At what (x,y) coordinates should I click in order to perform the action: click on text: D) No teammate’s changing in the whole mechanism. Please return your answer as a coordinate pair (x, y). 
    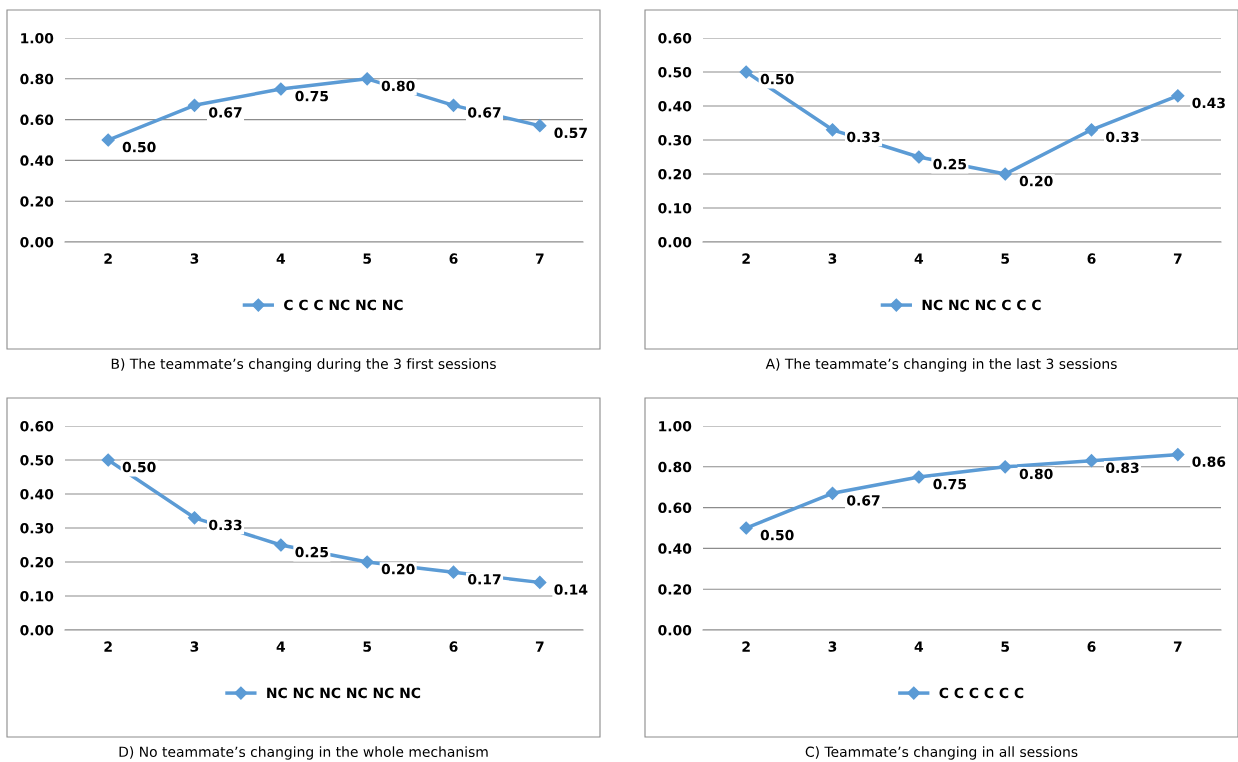
    Looking at the image, I should click on (303, 753).